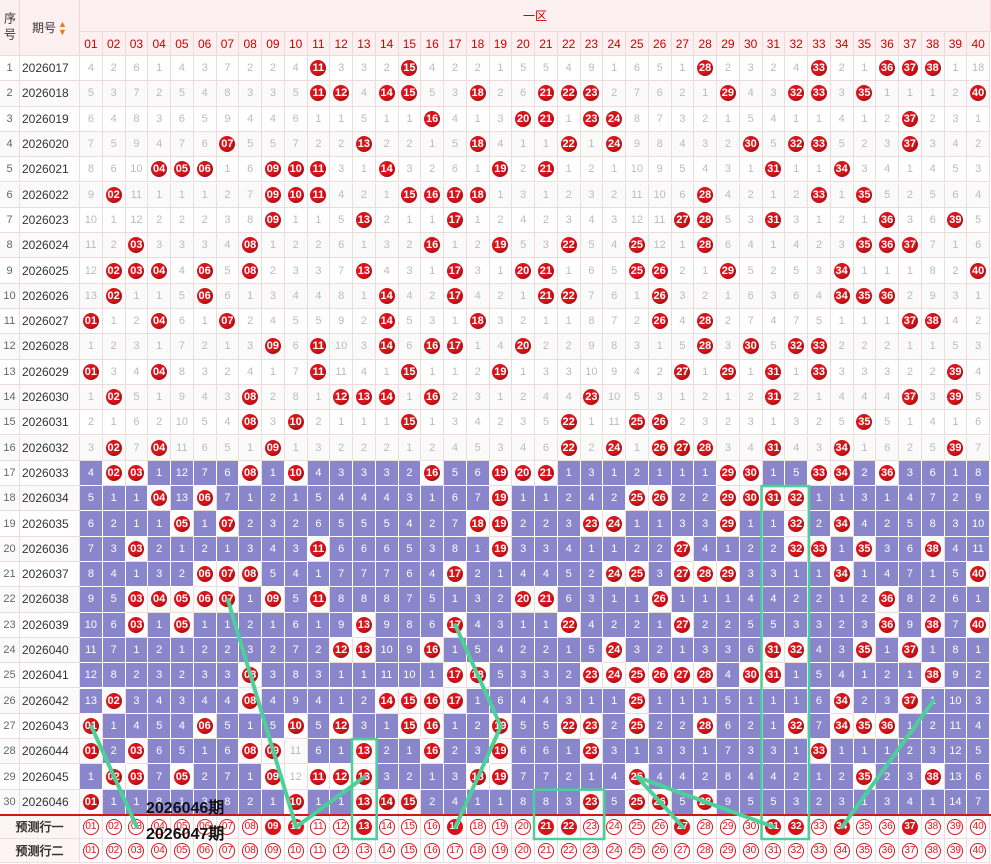 Image resolution: width=991 pixels, height=864 pixels. What do you see at coordinates (956, 827) in the screenshot?
I see `prediction-cell: 39` at bounding box center [956, 827].